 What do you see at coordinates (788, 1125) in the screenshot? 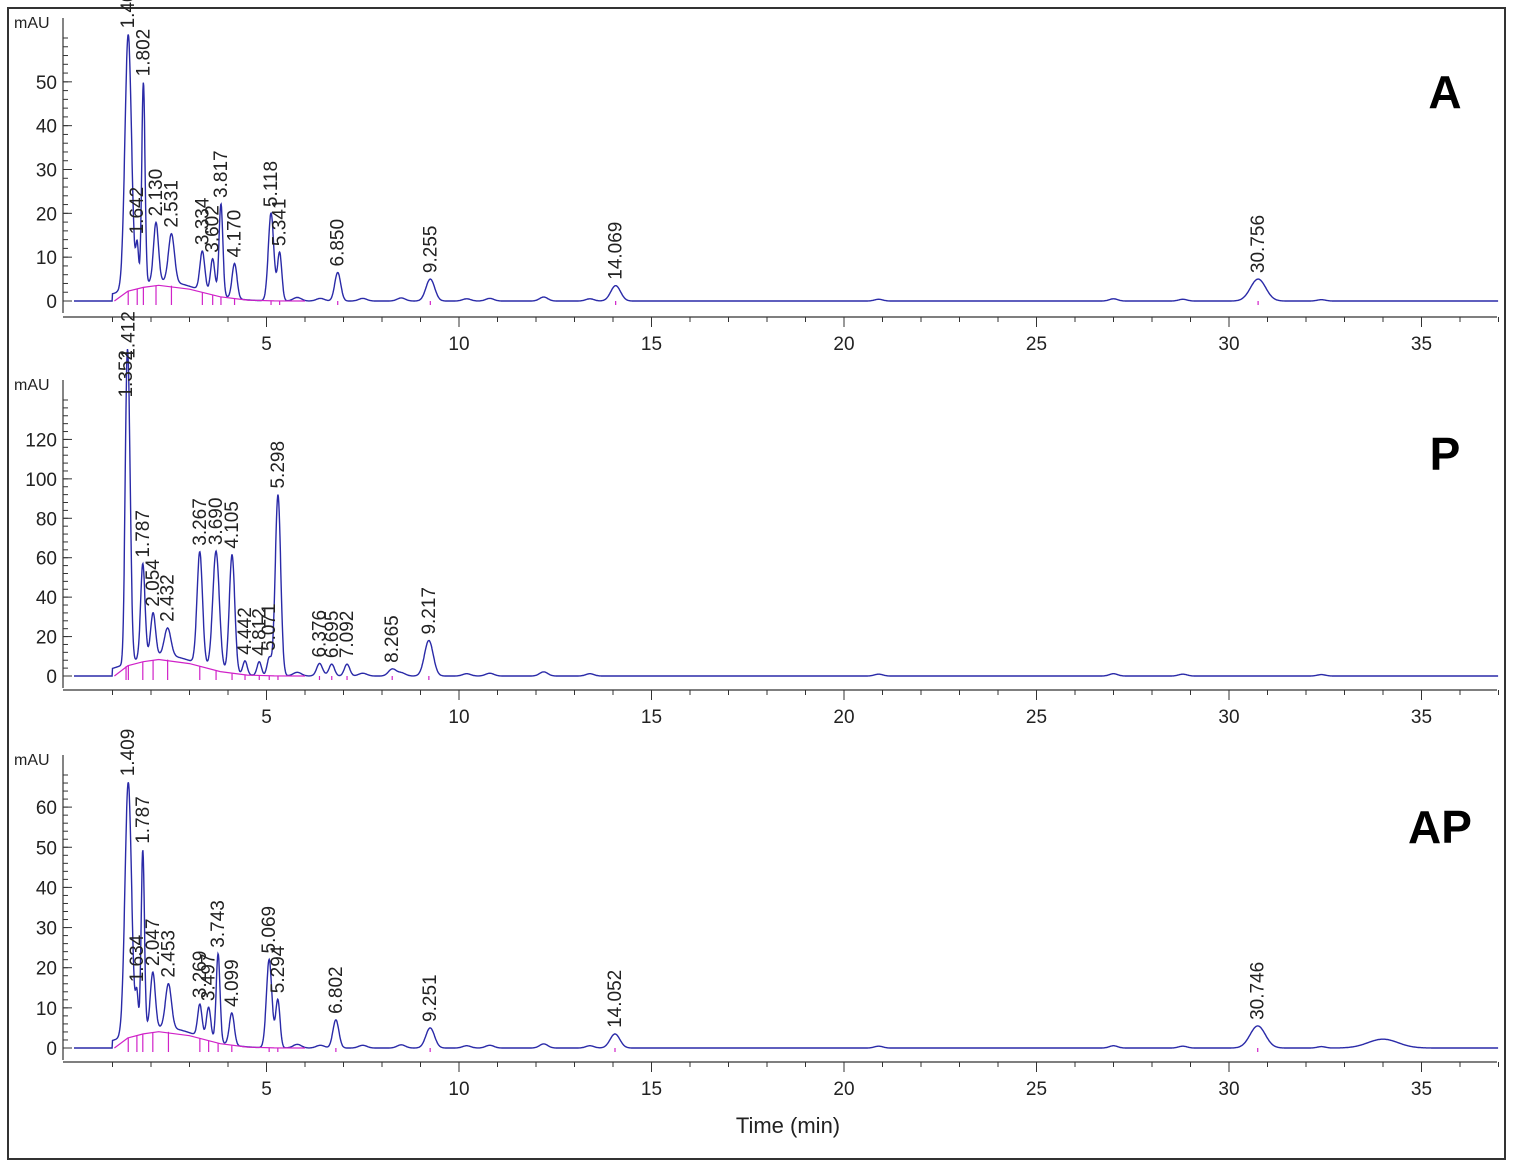
I see `x-axis-title: Time (min)` at bounding box center [788, 1125].